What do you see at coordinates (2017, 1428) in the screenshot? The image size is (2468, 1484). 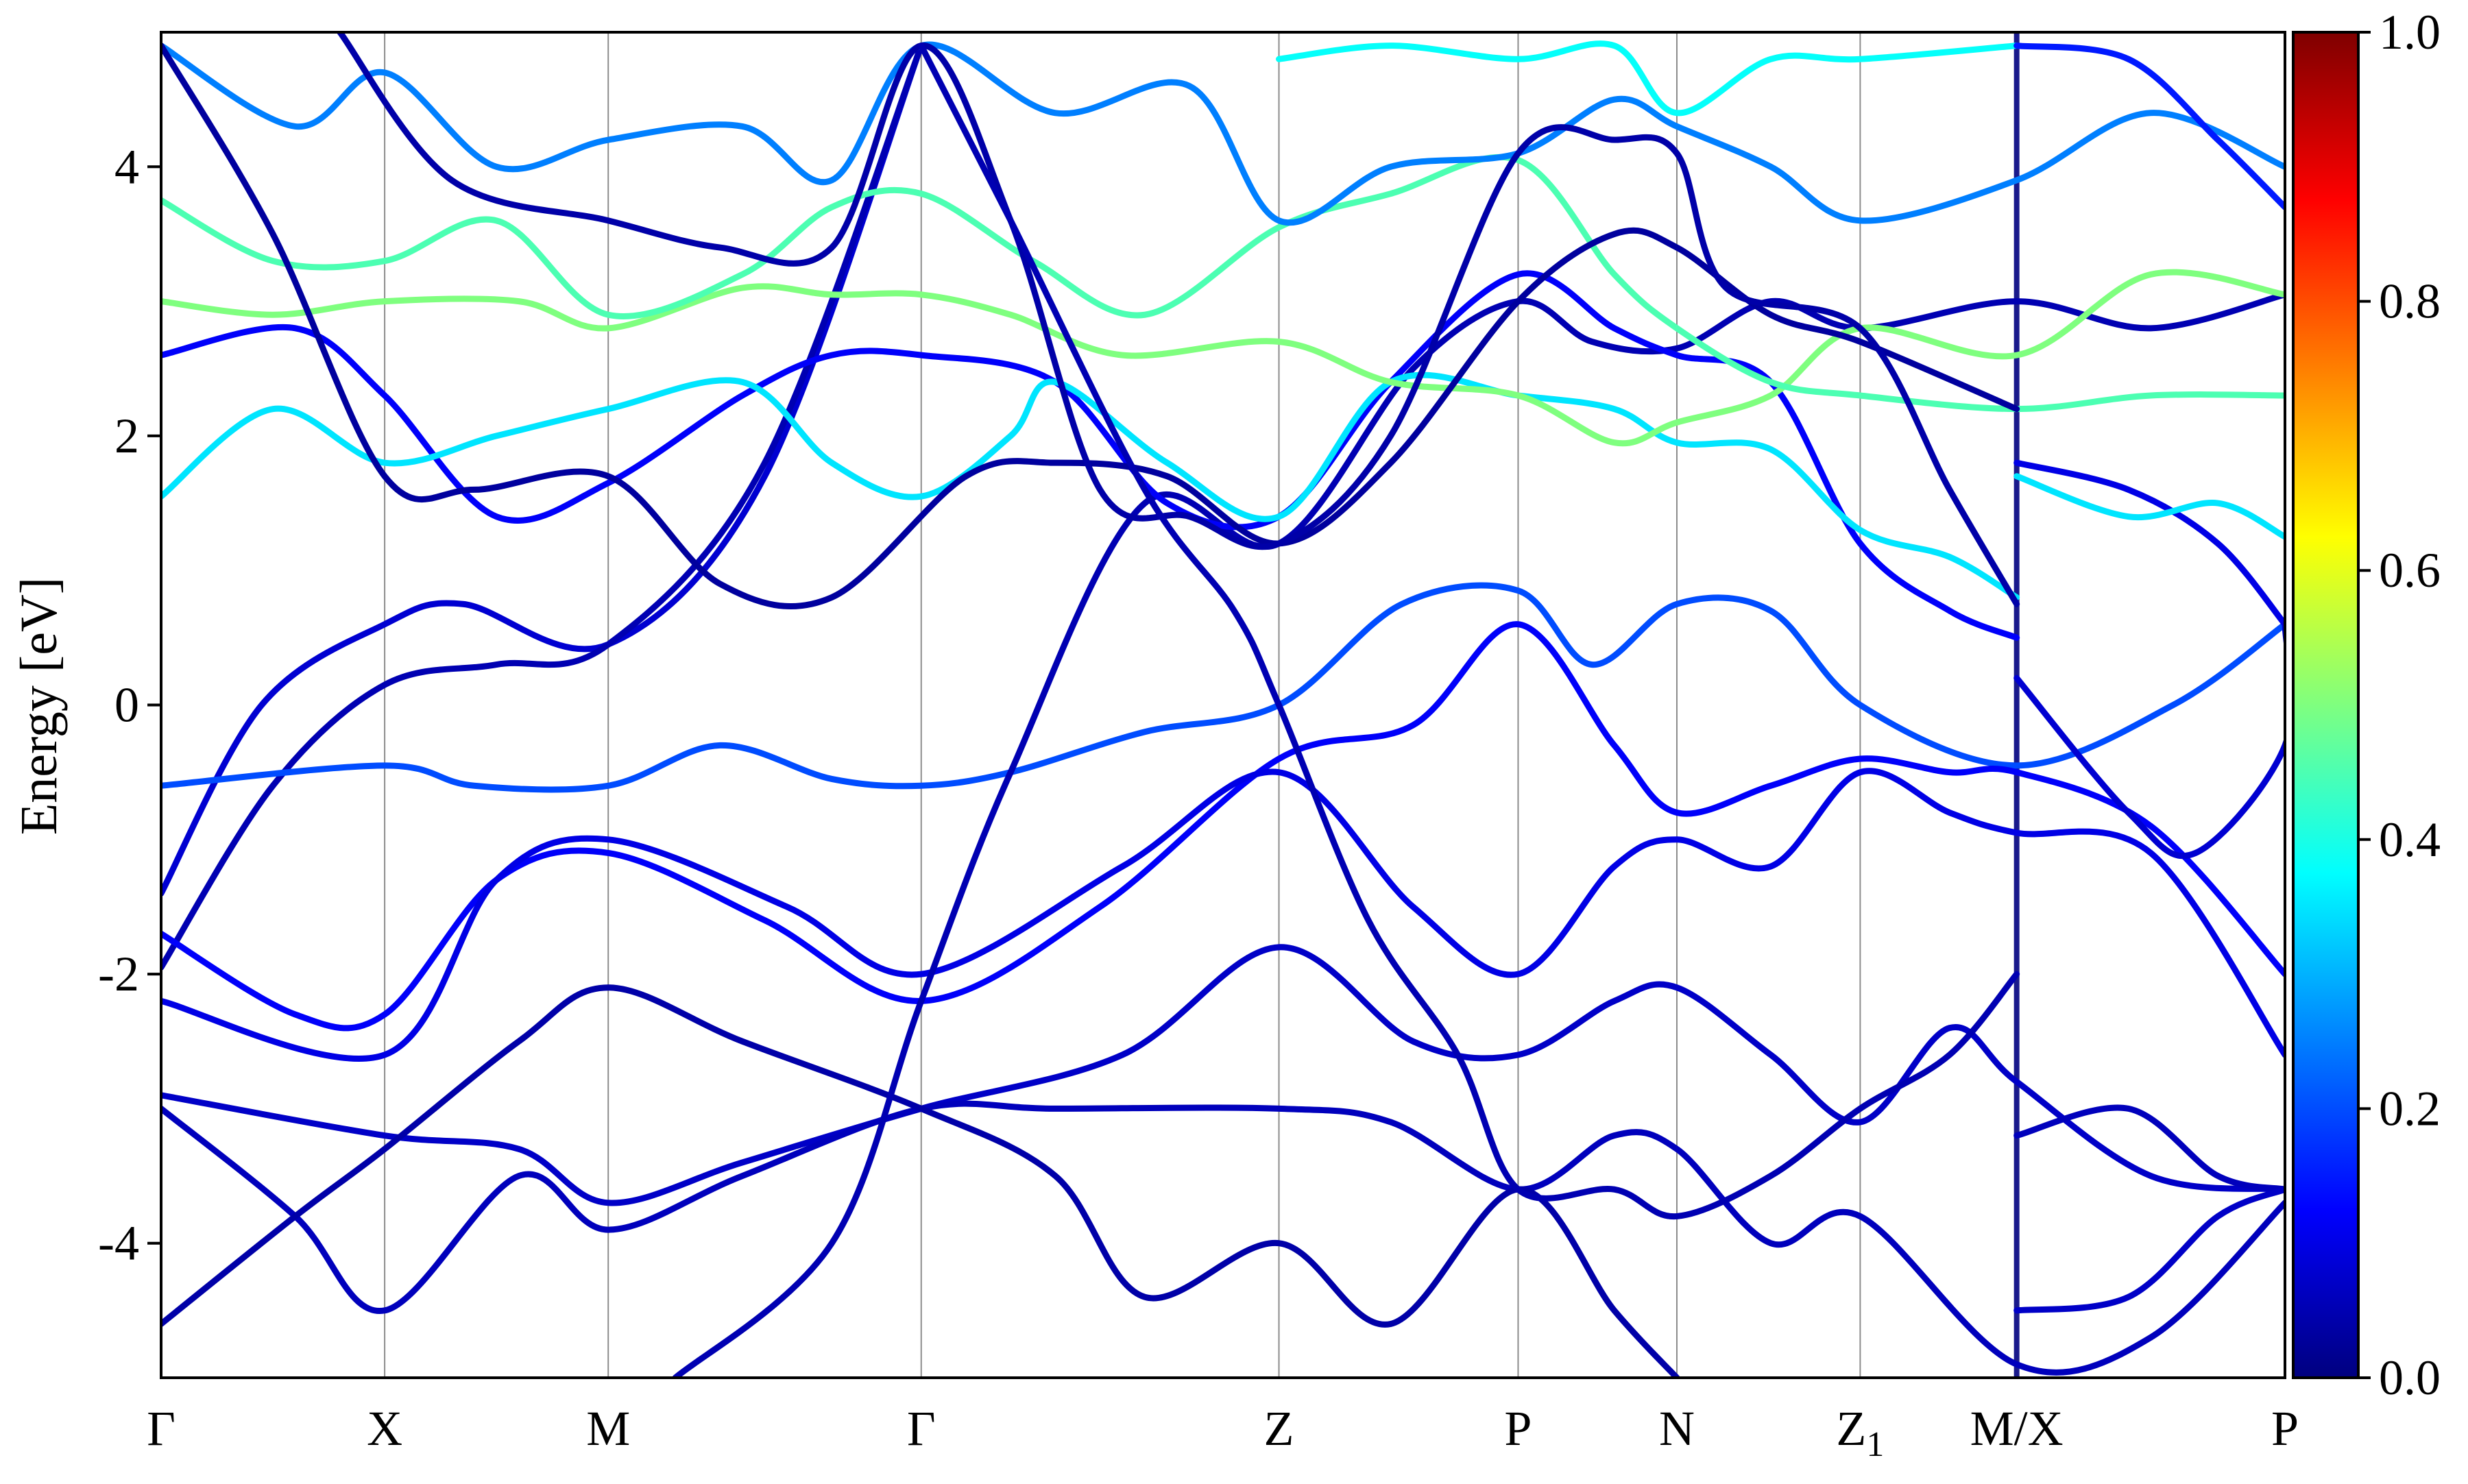 I see `x-tick-label: M/X` at bounding box center [2017, 1428].